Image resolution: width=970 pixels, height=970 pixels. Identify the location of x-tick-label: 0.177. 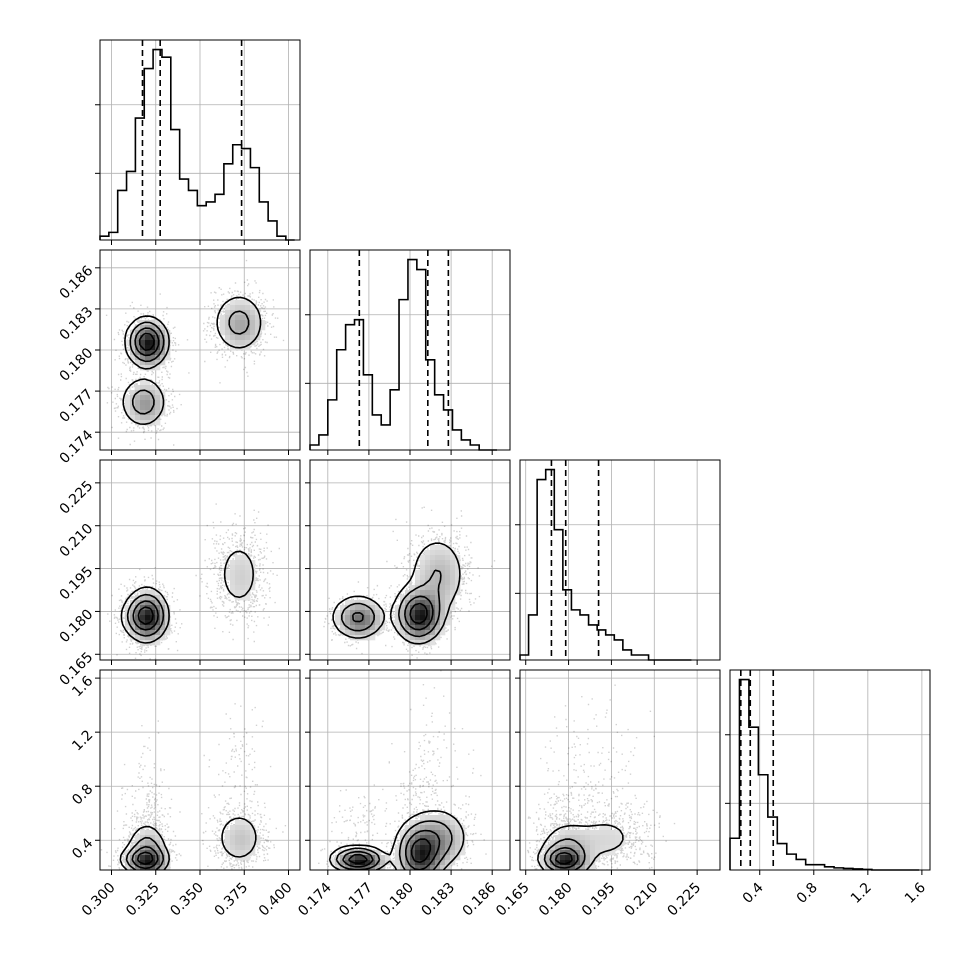
(356, 900).